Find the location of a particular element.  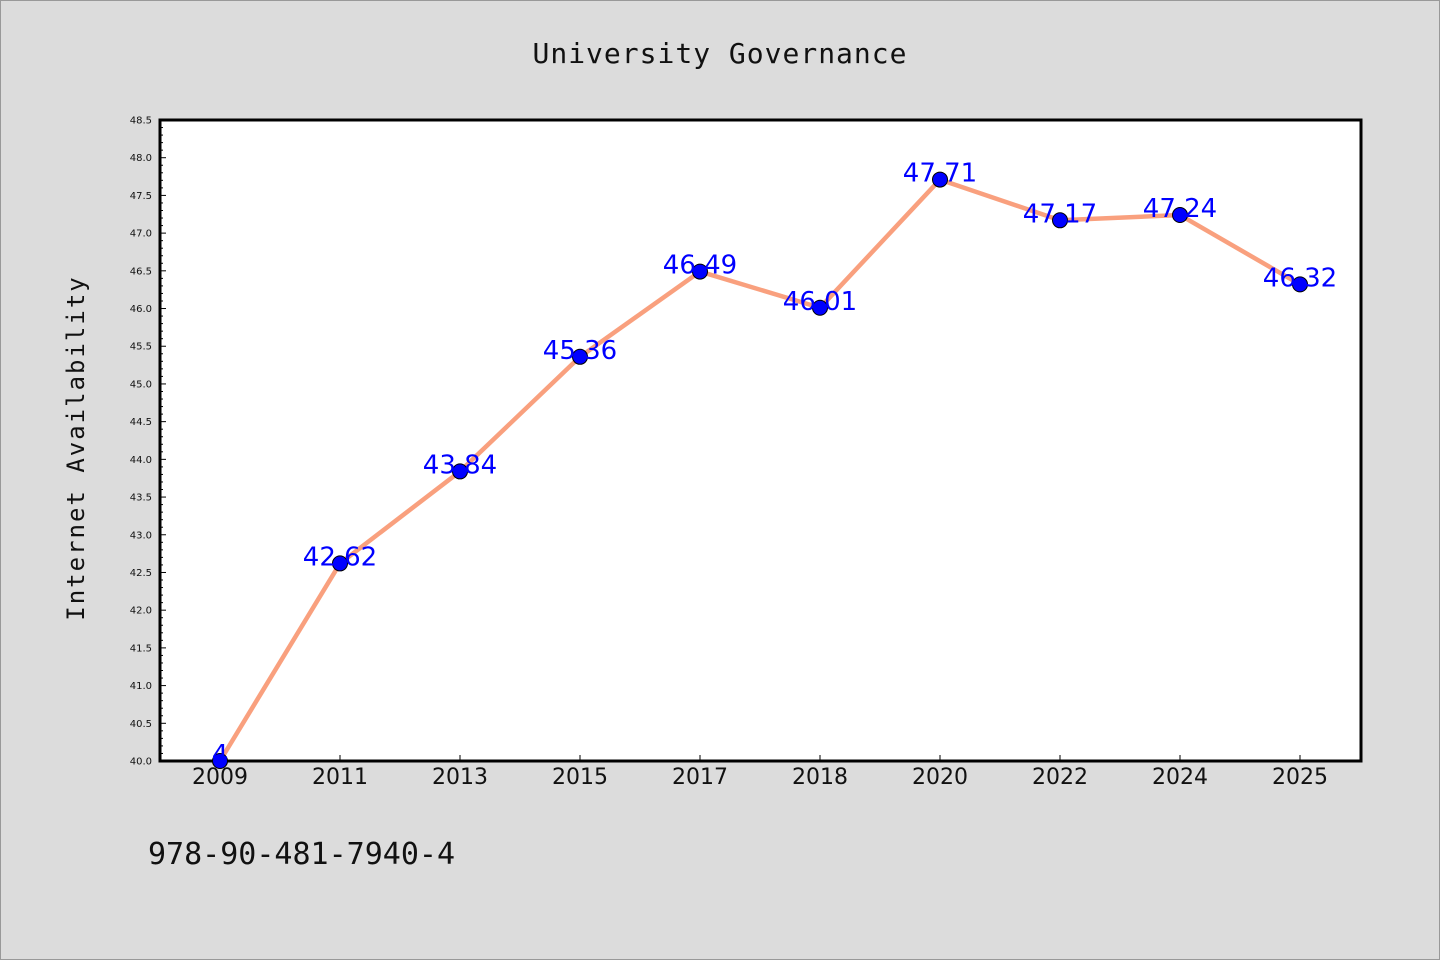

y-tick-label: 46.0 is located at coordinates (141, 309).